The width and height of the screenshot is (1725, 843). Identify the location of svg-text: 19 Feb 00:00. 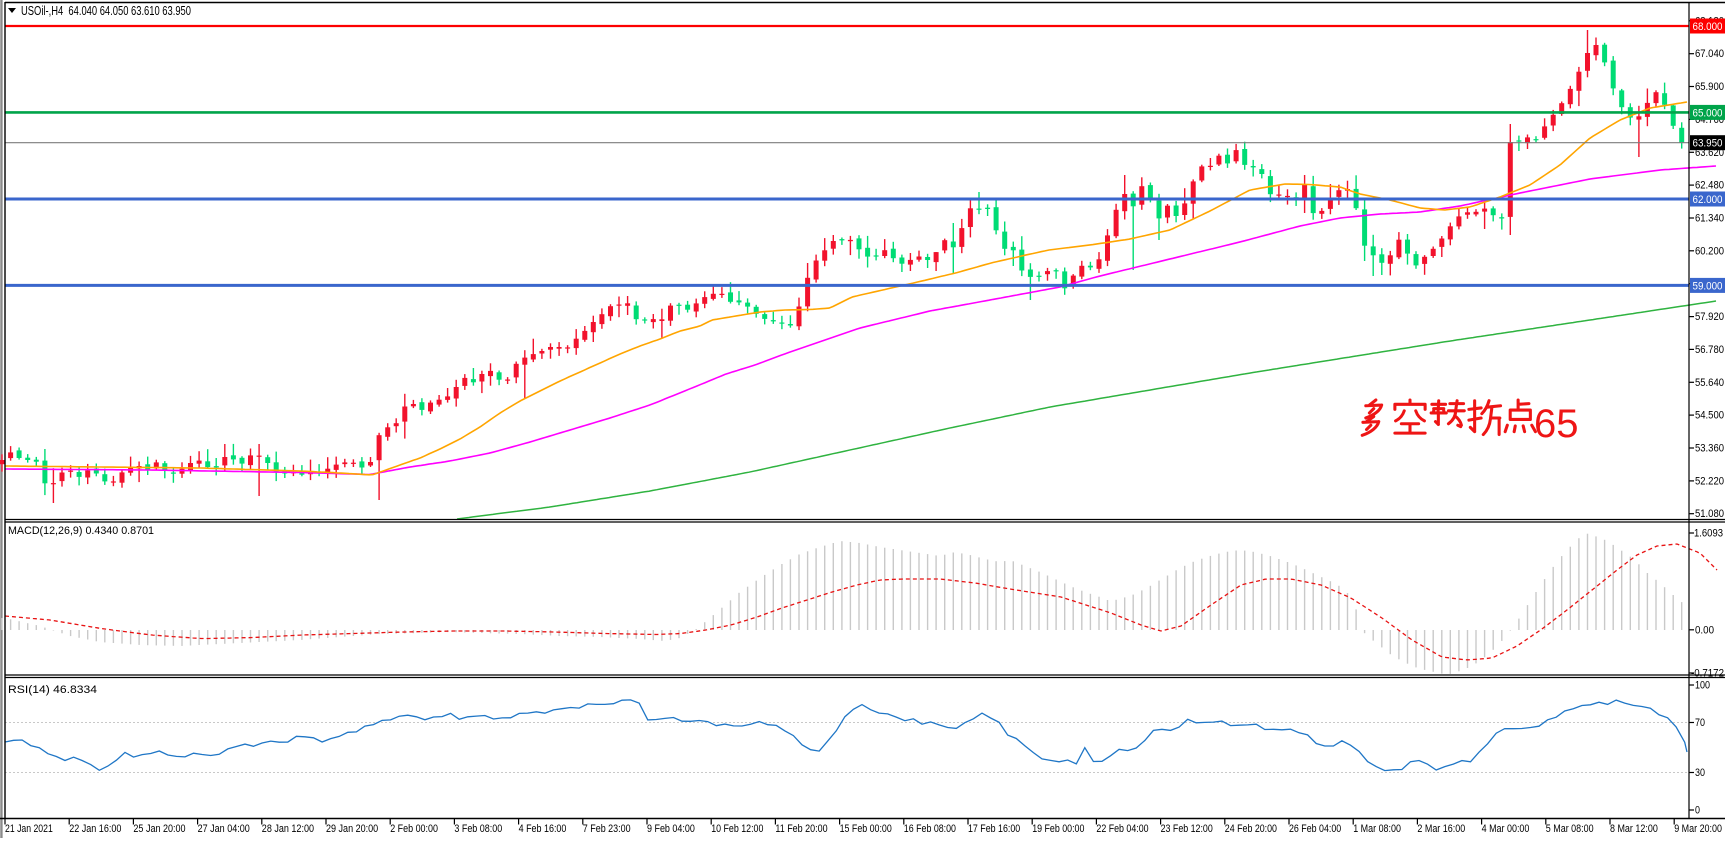
(1058, 829).